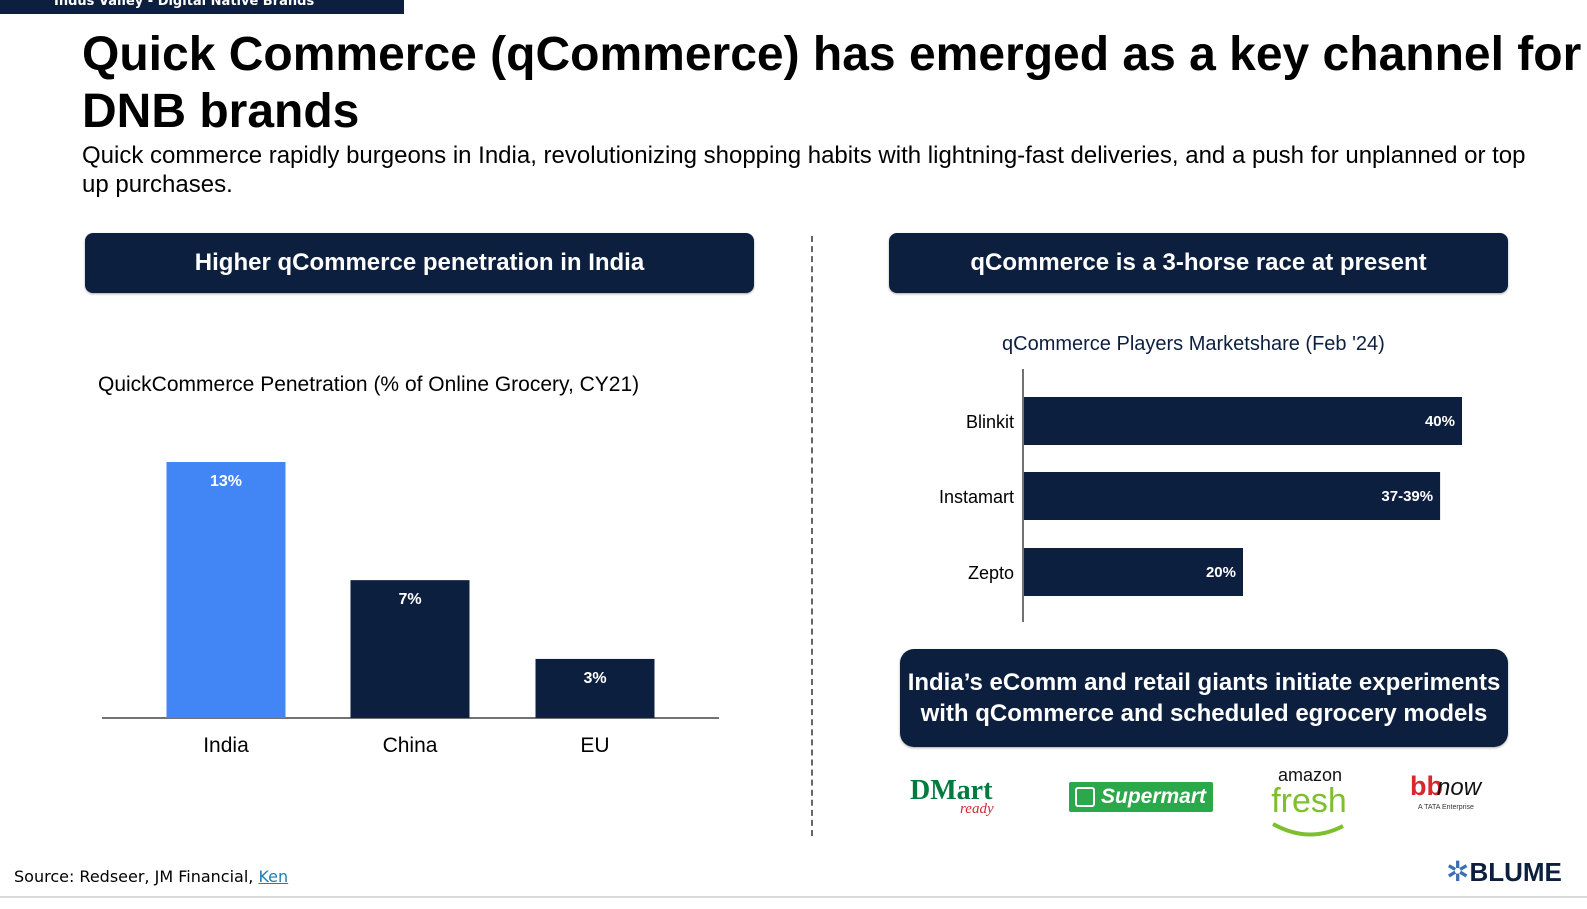 This screenshot has height=909, width=1587. Describe the element at coordinates (1458, 871) in the screenshot. I see `blume-emblem-icon: ✲` at that location.